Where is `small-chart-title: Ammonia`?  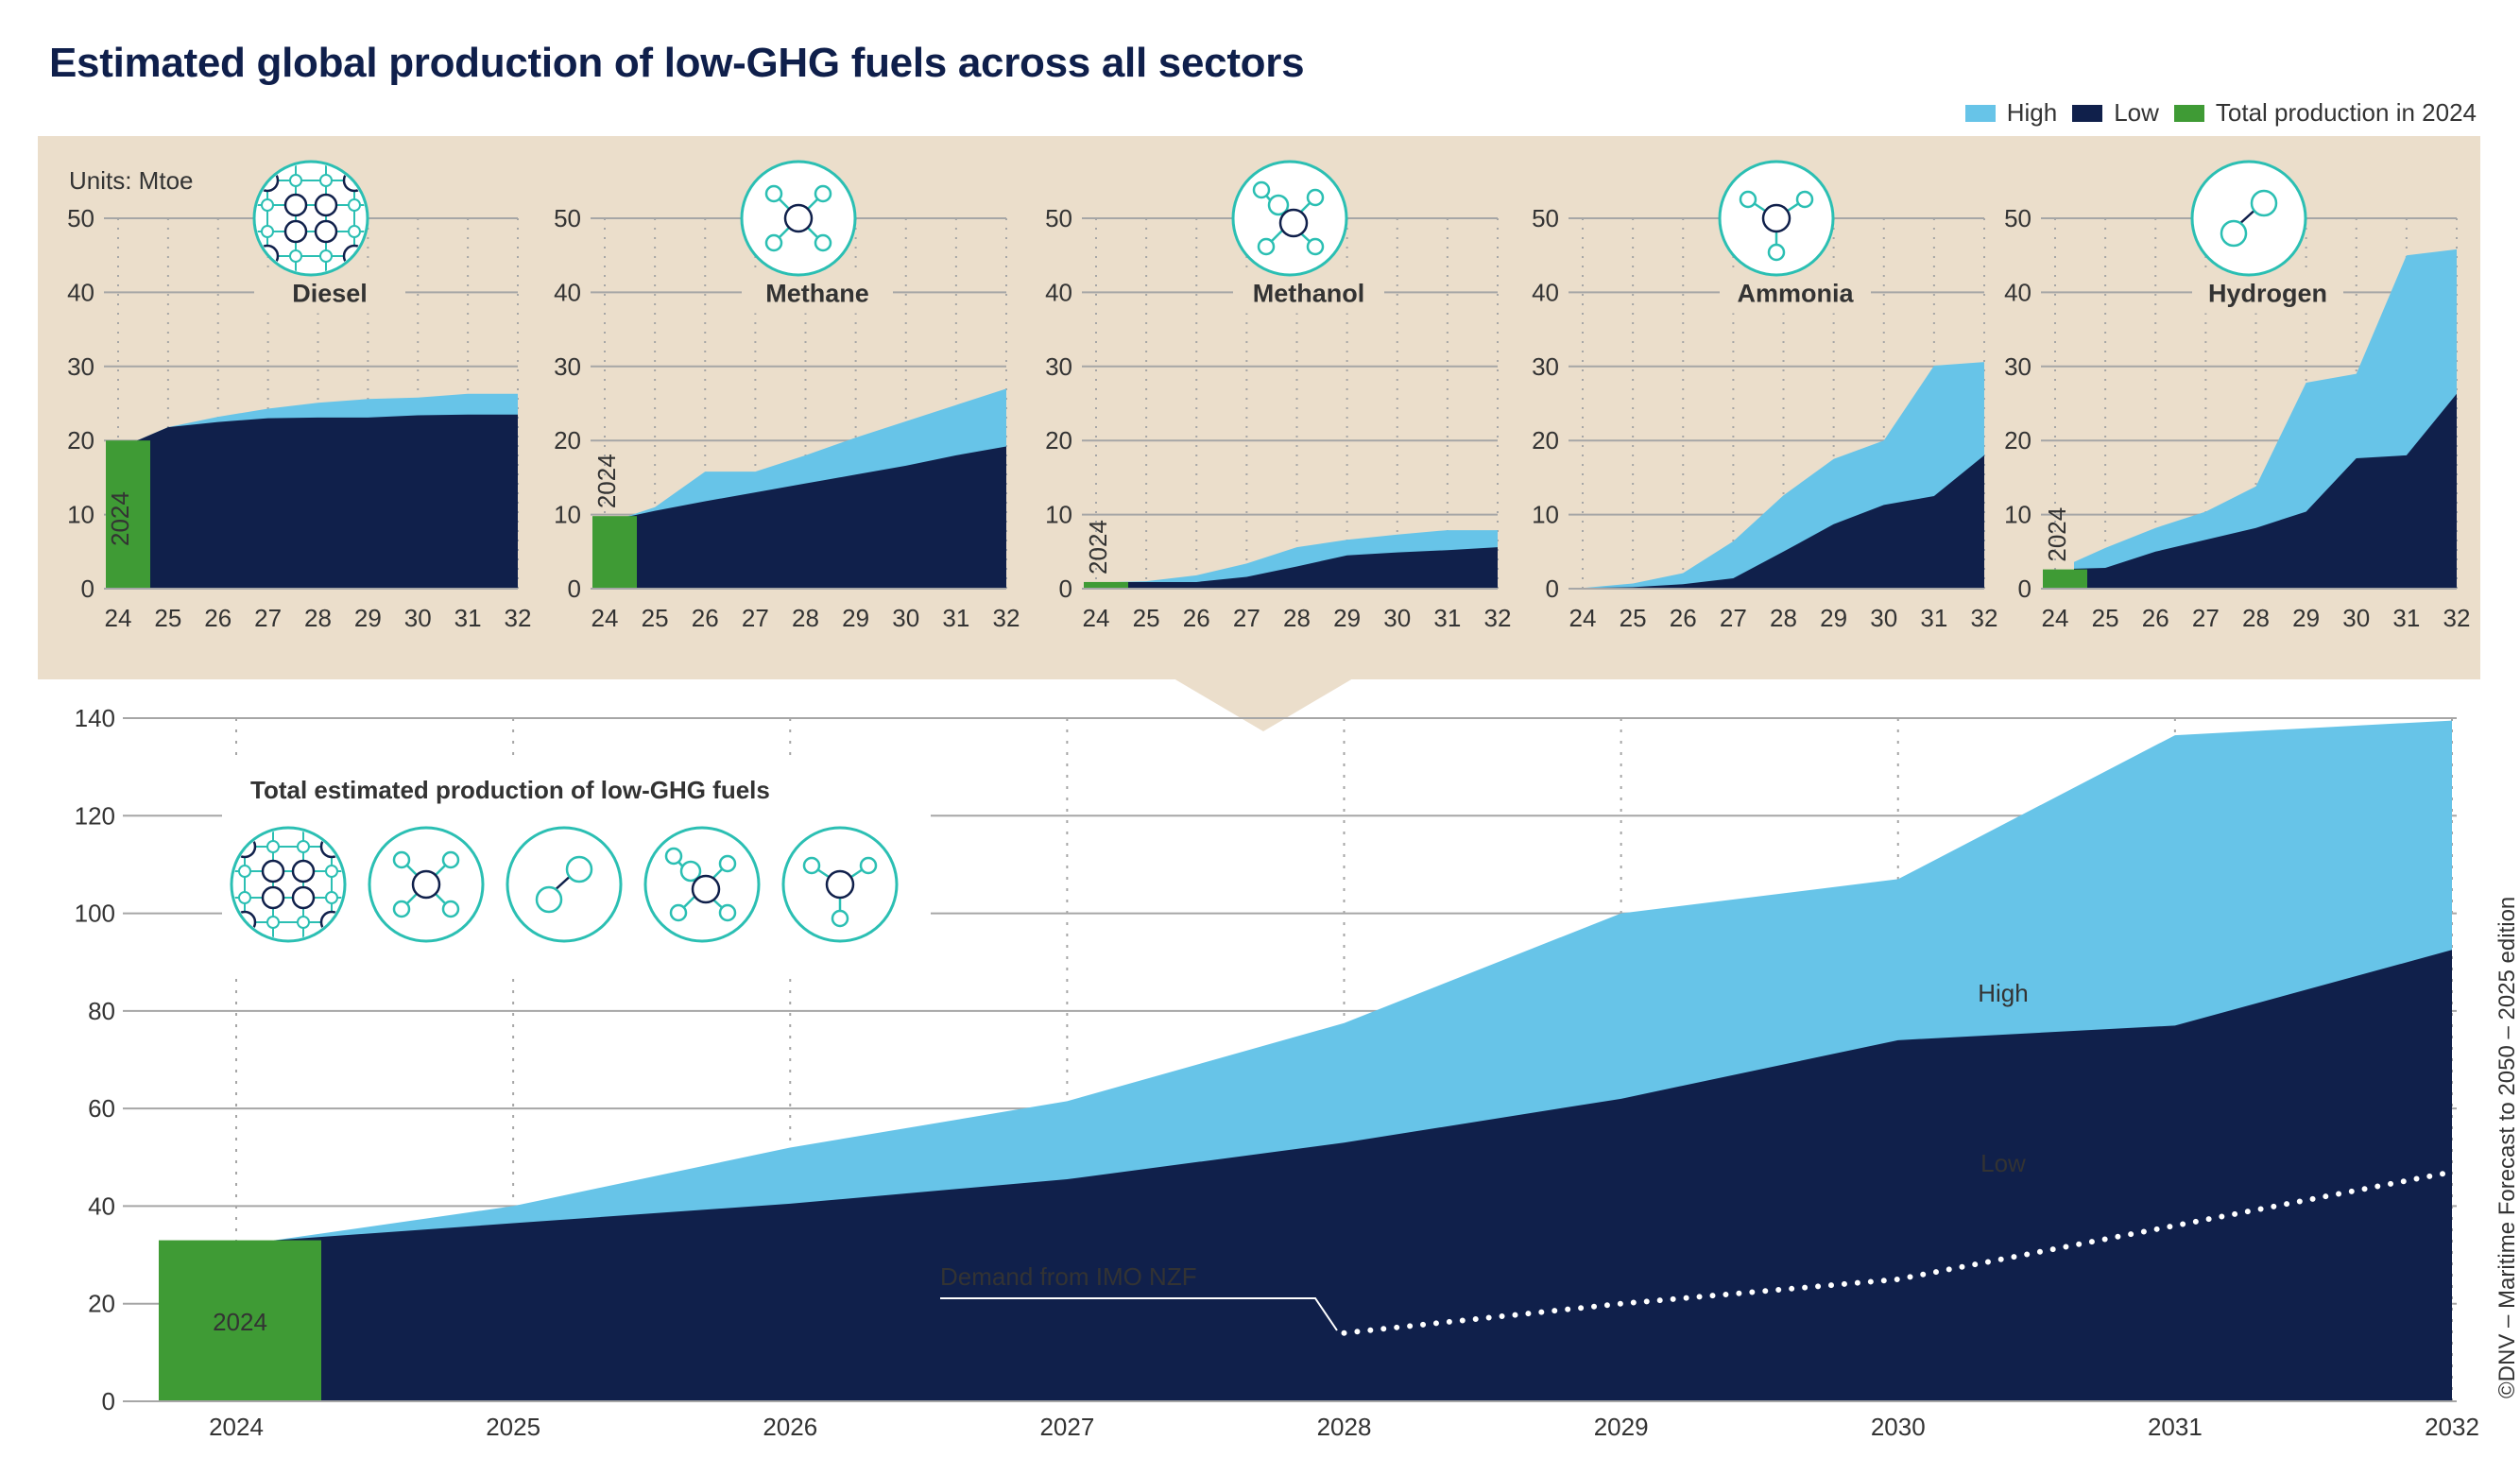
small-chart-title: Ammonia is located at coordinates (1795, 293).